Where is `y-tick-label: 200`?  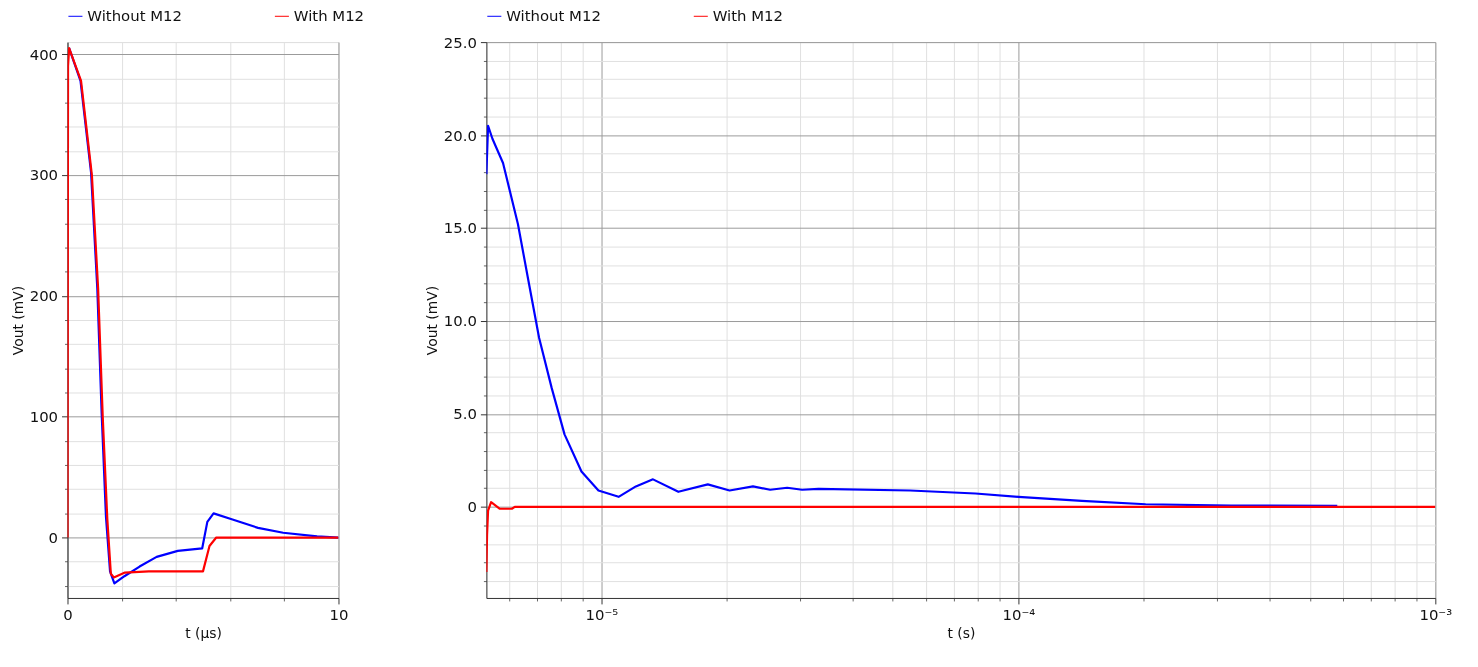
y-tick-label: 200 is located at coordinates (44, 296).